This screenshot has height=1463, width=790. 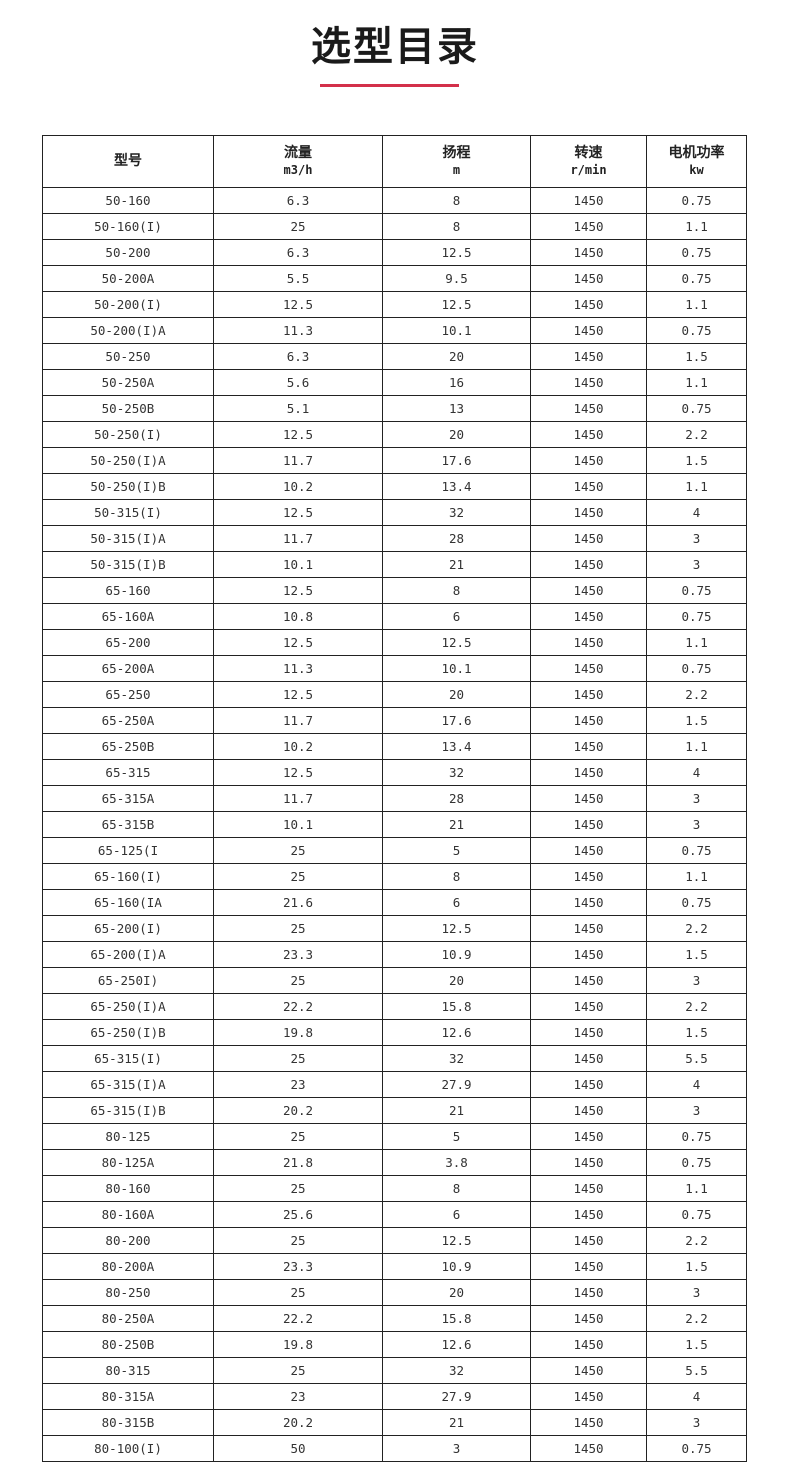 I want to click on cell-flow: 5.6, so click(x=298, y=382).